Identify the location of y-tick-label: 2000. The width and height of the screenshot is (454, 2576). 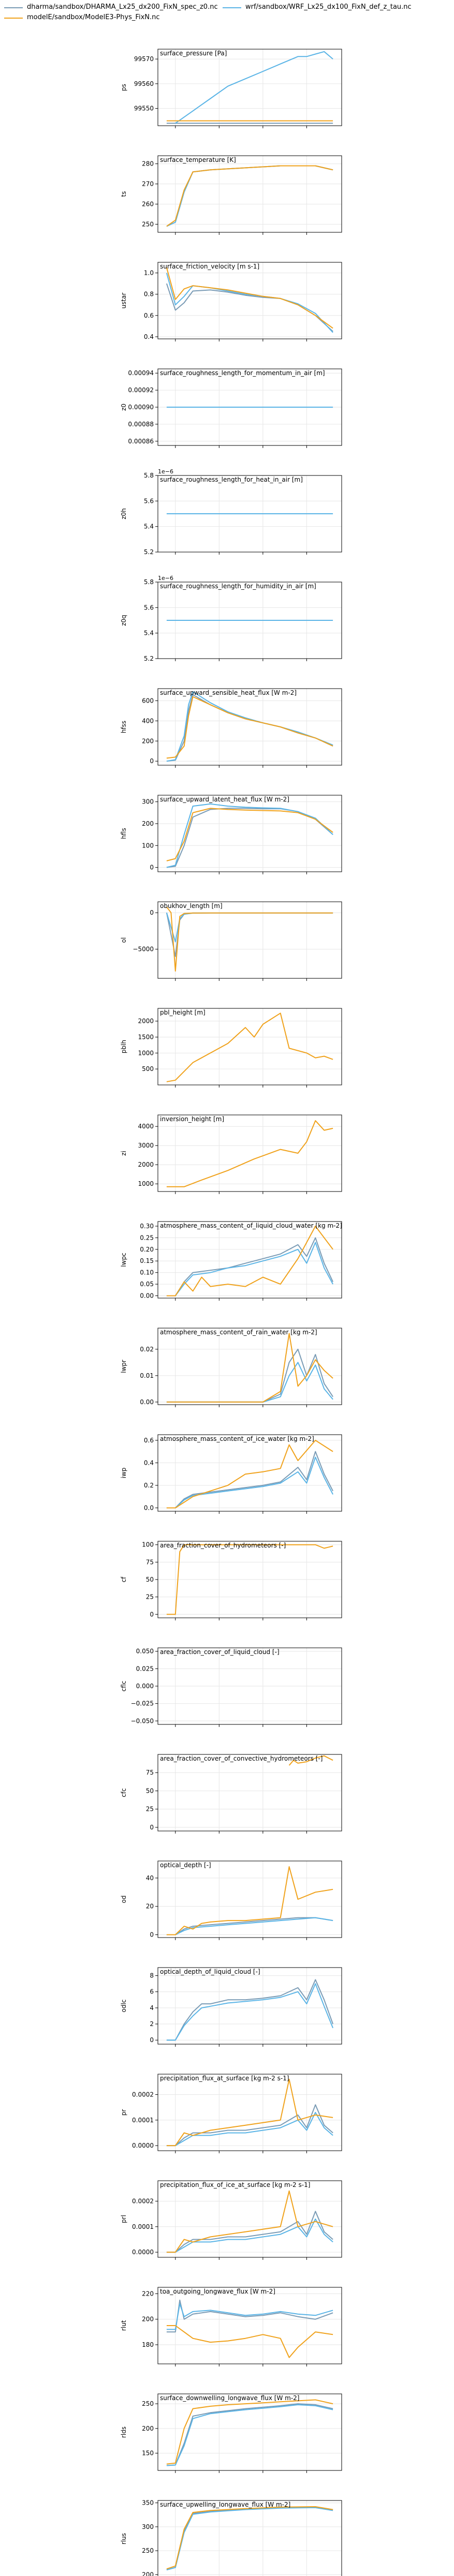
(146, 1164).